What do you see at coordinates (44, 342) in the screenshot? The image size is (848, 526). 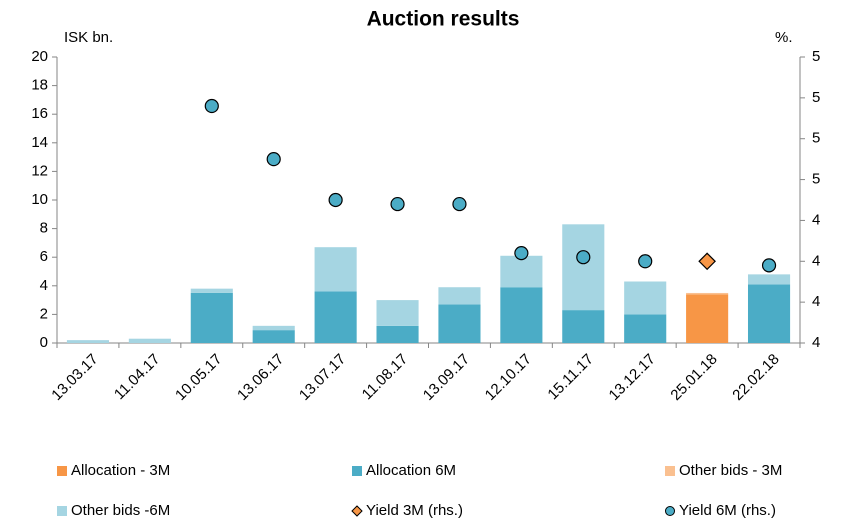 I see `y-tick-label: 0` at bounding box center [44, 342].